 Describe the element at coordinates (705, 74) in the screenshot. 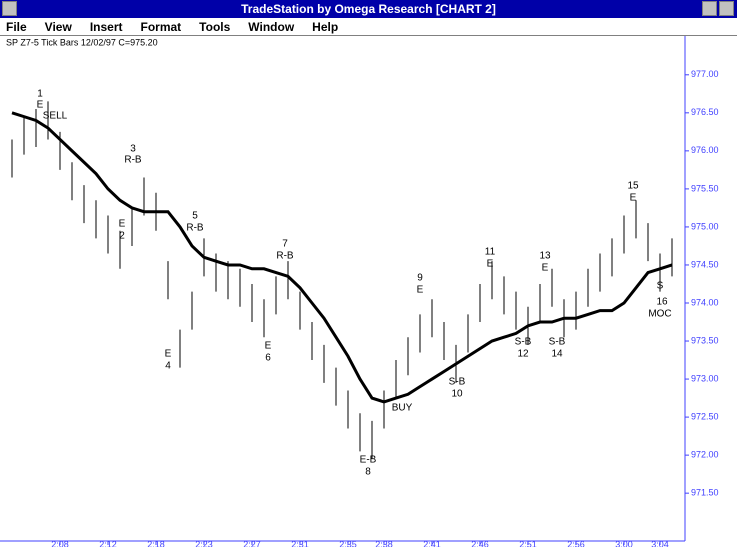

I see `y-tick-label: 977.00` at that location.